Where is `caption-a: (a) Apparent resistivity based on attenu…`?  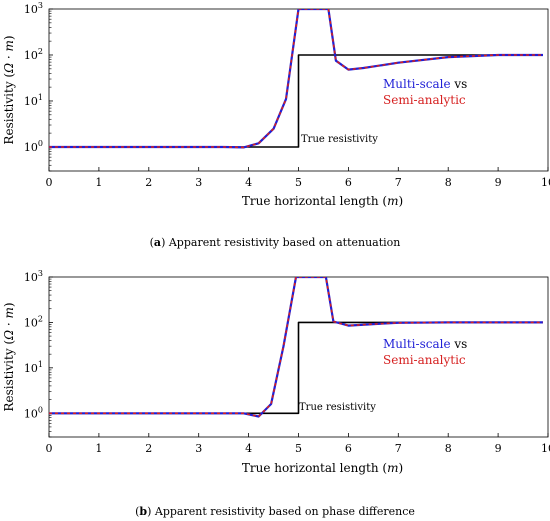
caption-a: (a) Apparent resistivity based on attenu… is located at coordinates (275, 242).